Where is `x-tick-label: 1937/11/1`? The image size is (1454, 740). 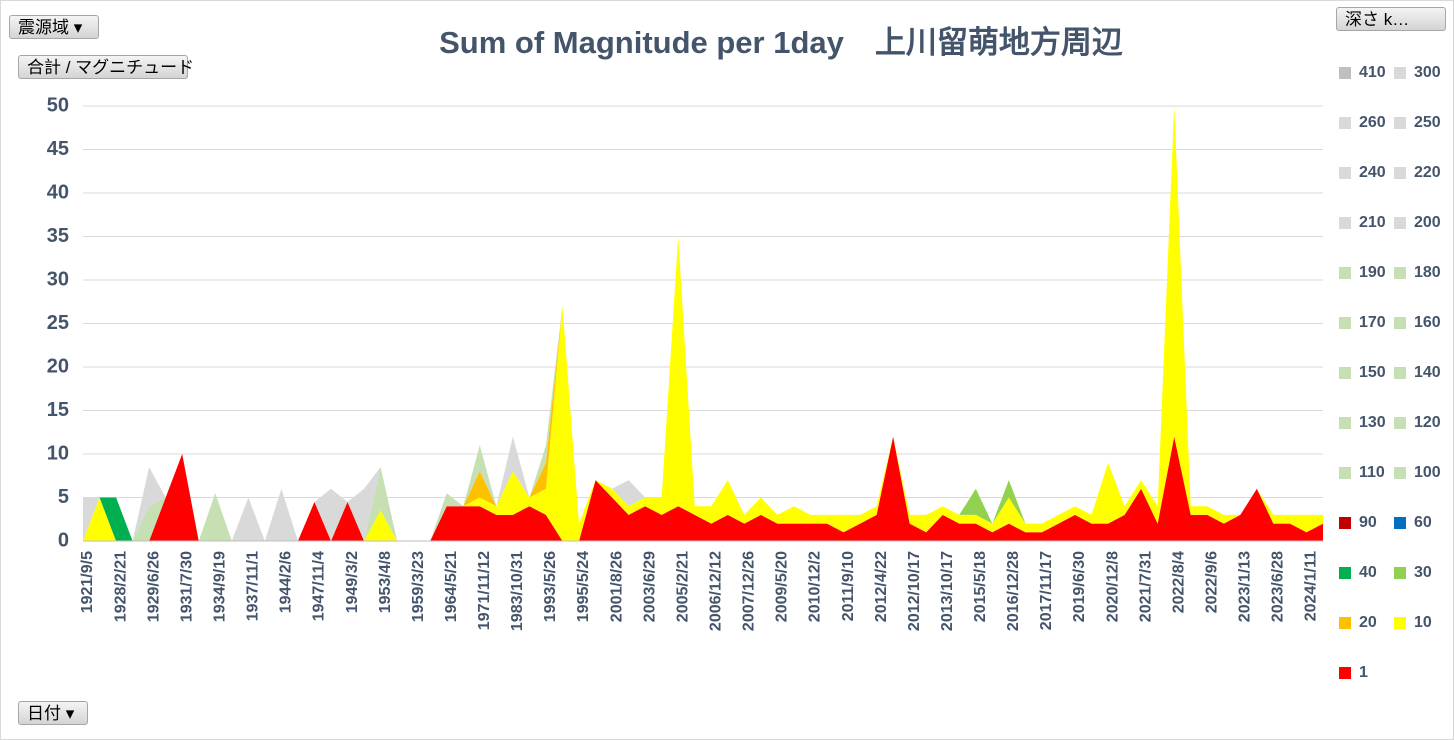 x-tick-label: 1937/11/1 is located at coordinates (253, 586).